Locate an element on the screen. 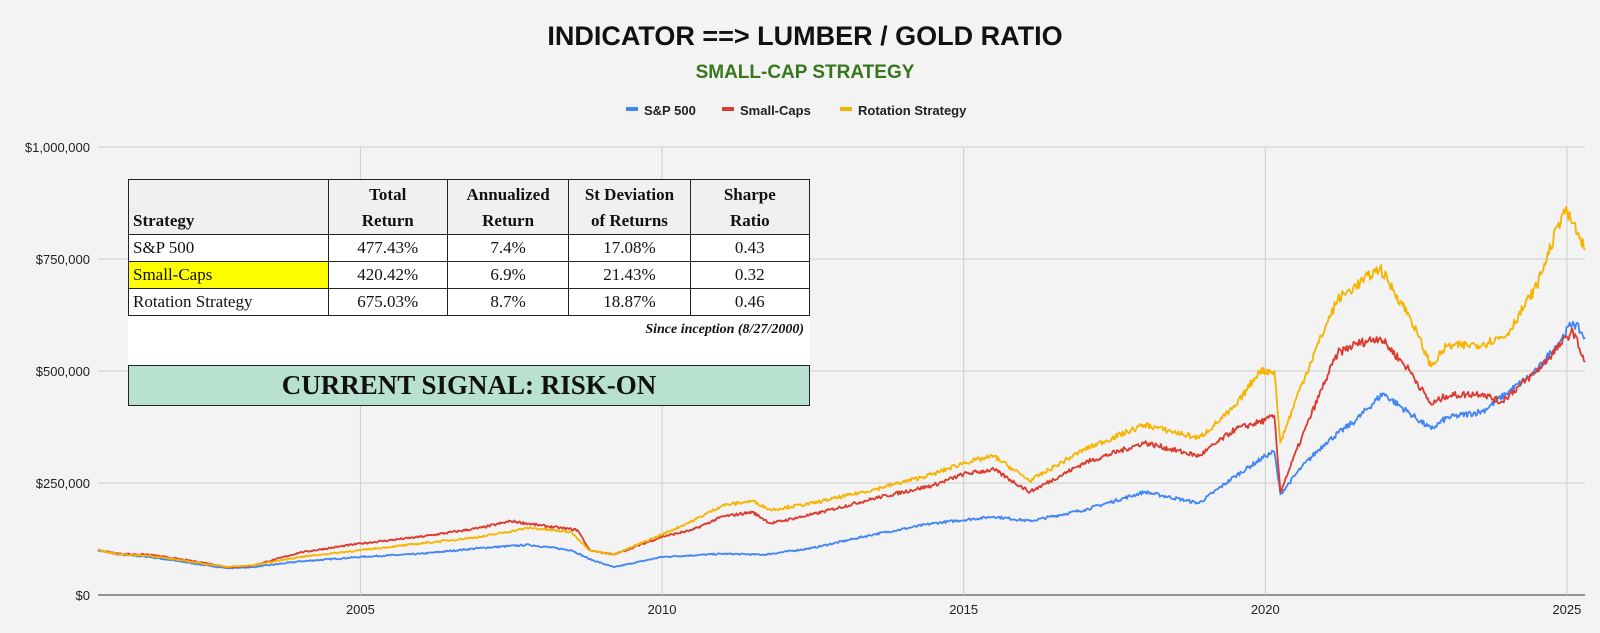 The width and height of the screenshot is (1600, 633). row-annualized: 6.9% is located at coordinates (508, 275).